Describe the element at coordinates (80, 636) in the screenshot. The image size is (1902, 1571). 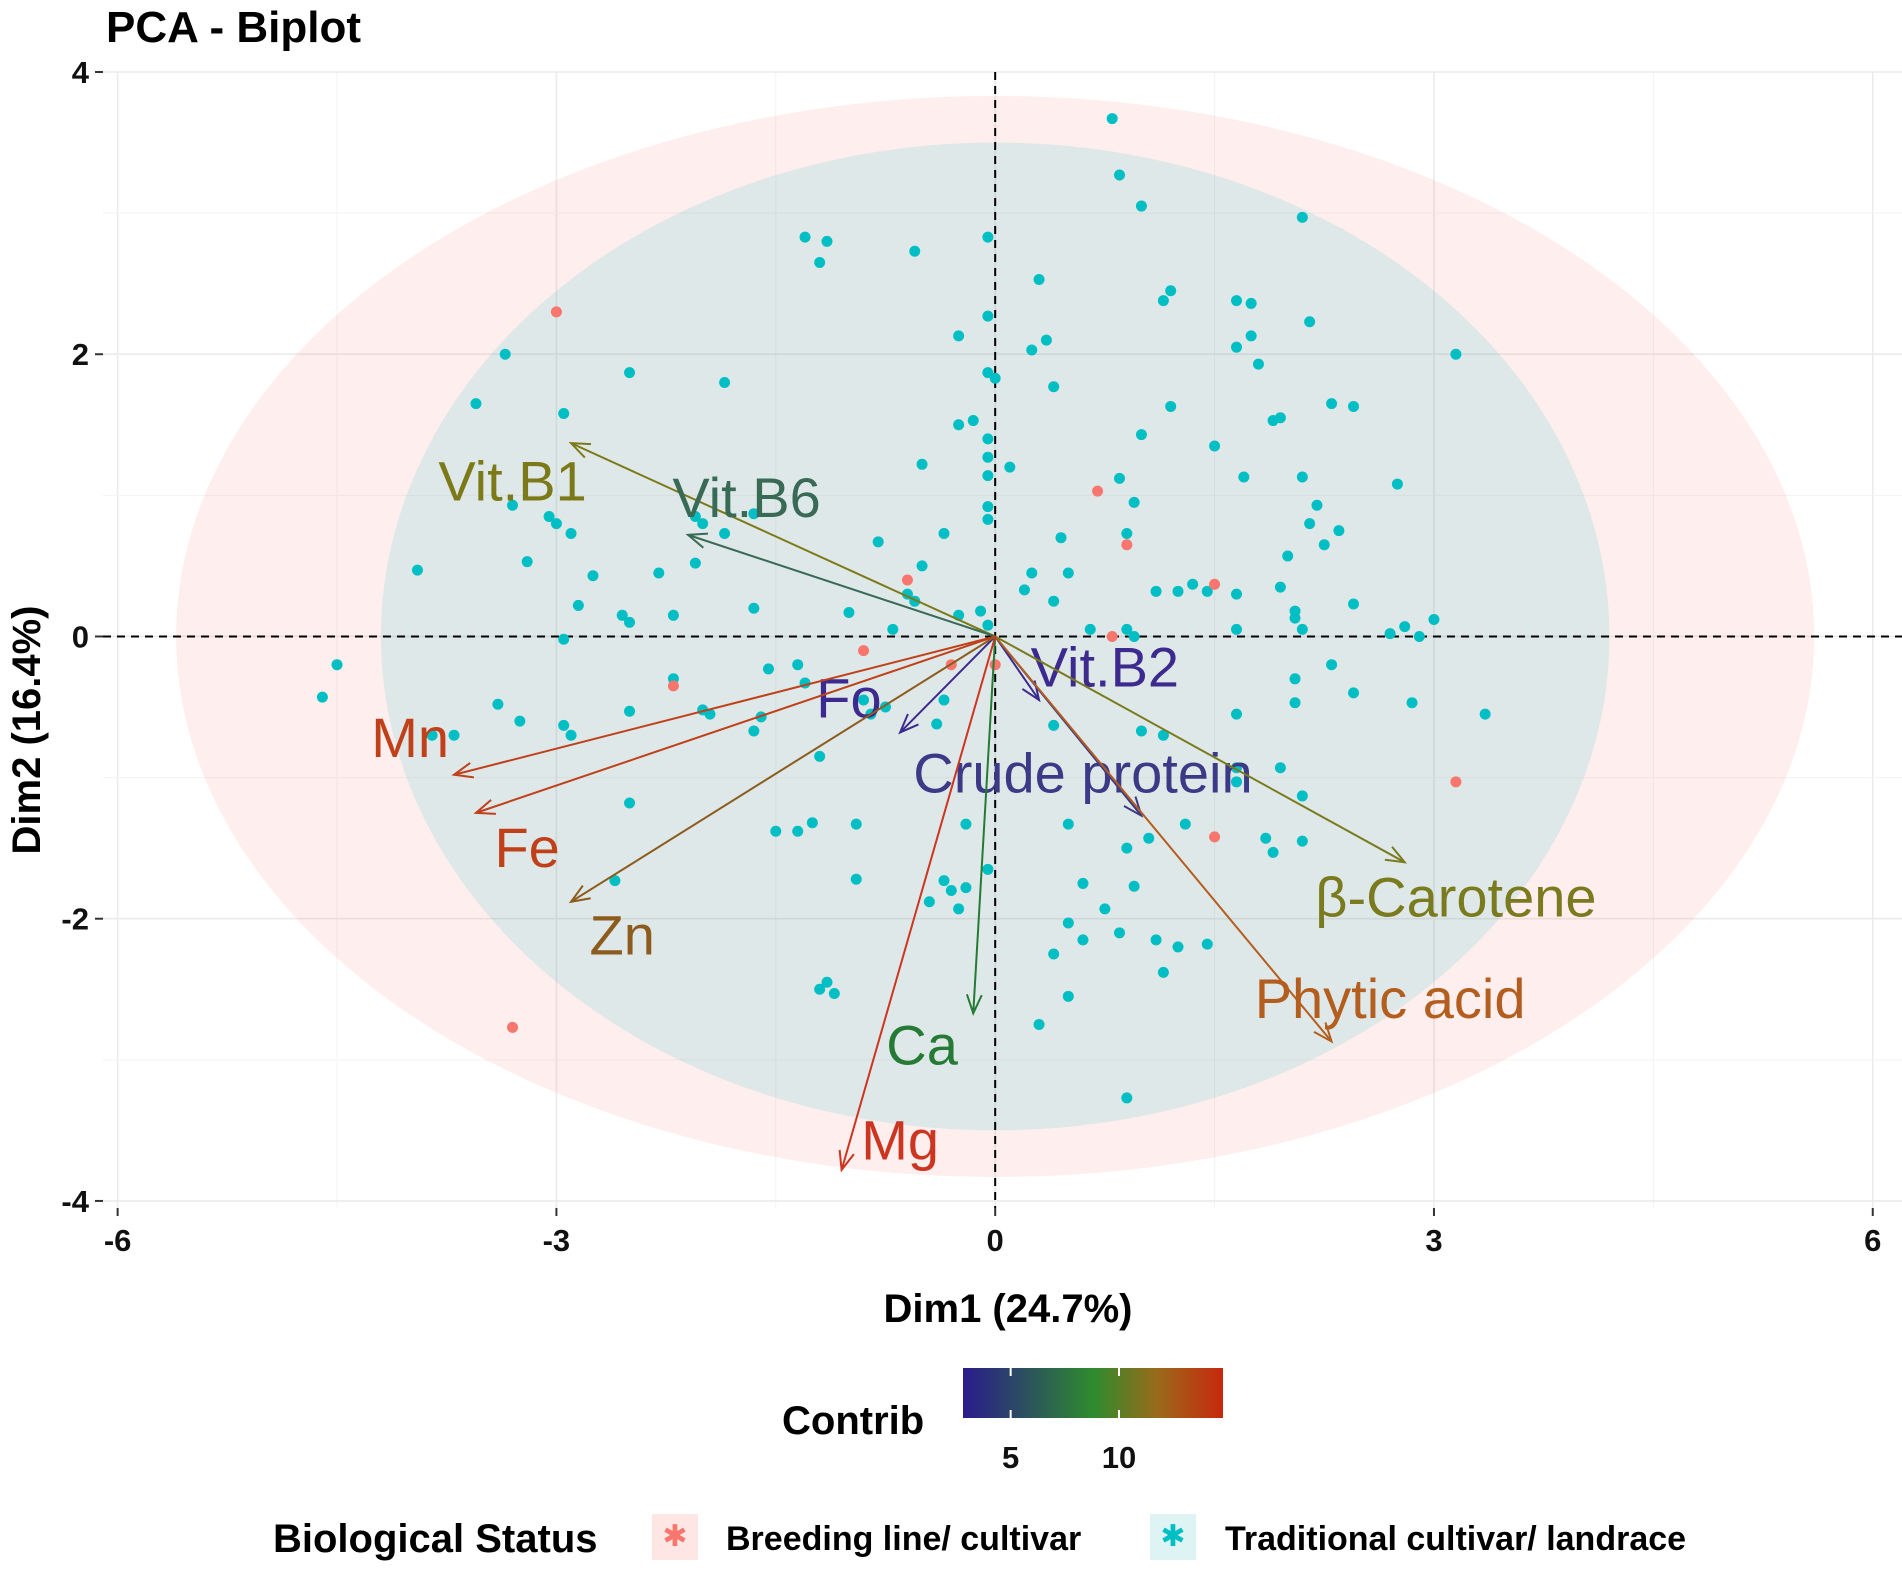
I see `y-tick-label: 0` at that location.